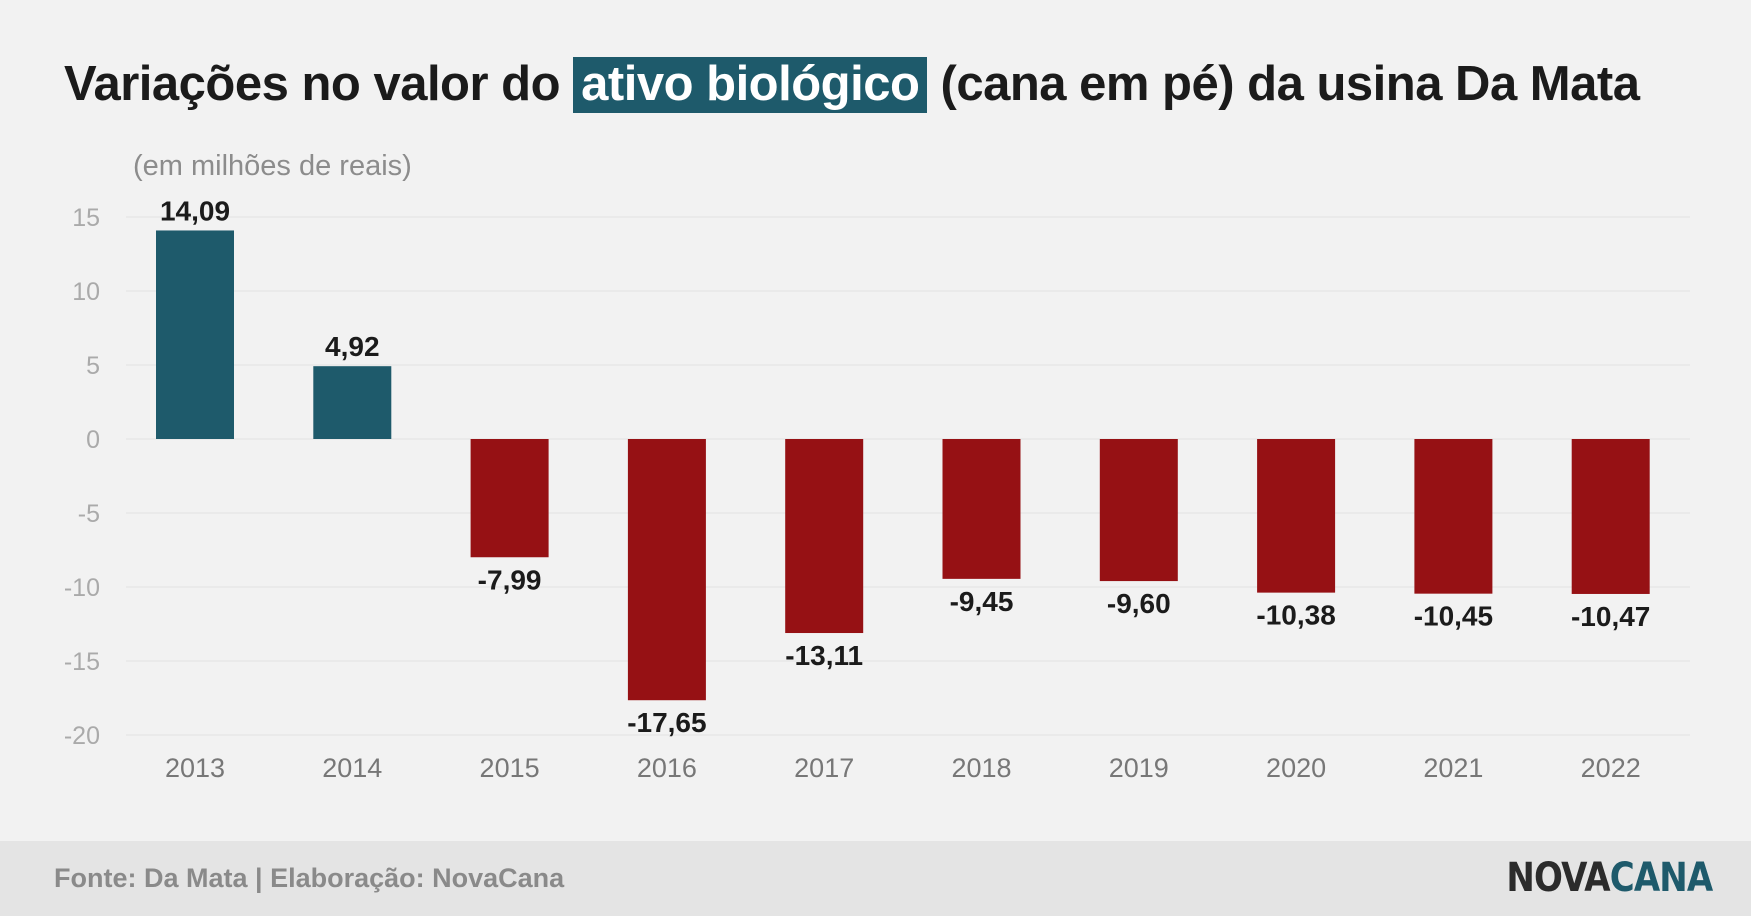 Image resolution: width=1751 pixels, height=916 pixels. What do you see at coordinates (1557, 878) in the screenshot?
I see `logo-part-nova: NOVA` at bounding box center [1557, 878].